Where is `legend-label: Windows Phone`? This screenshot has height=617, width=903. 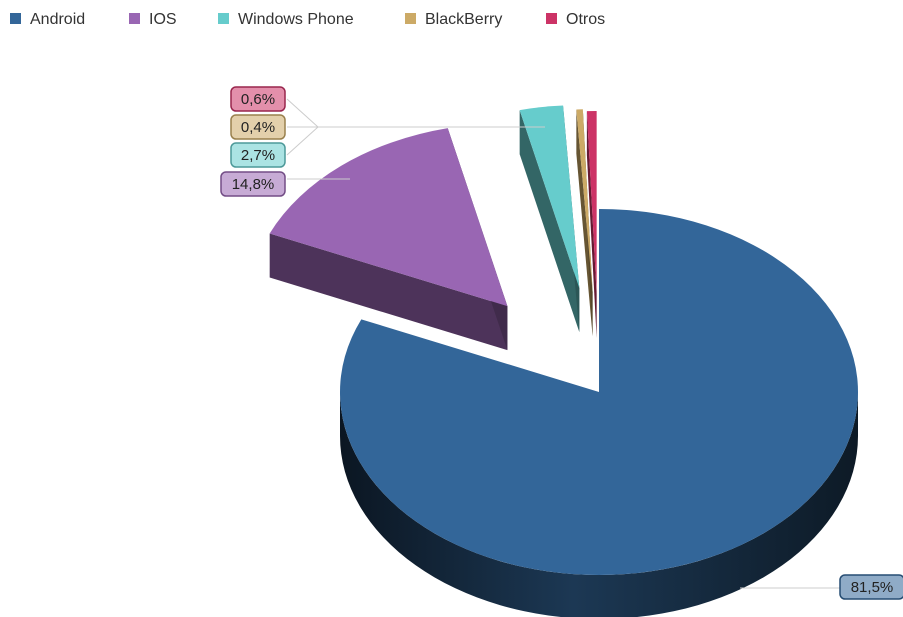
legend-label: Windows Phone is located at coordinates (296, 19).